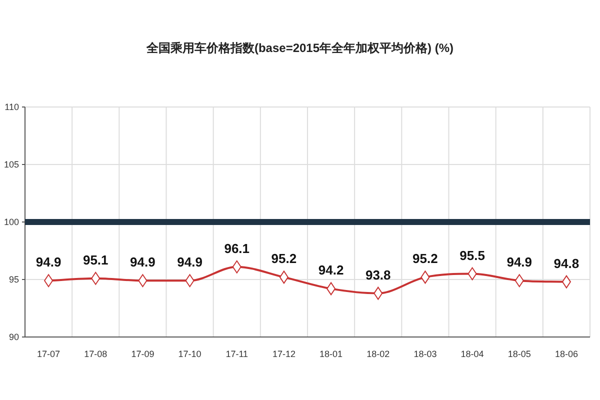 Image resolution: width=600 pixels, height=400 pixels. What do you see at coordinates (11, 107) in the screenshot?
I see `y-tick-label: 110` at bounding box center [11, 107].